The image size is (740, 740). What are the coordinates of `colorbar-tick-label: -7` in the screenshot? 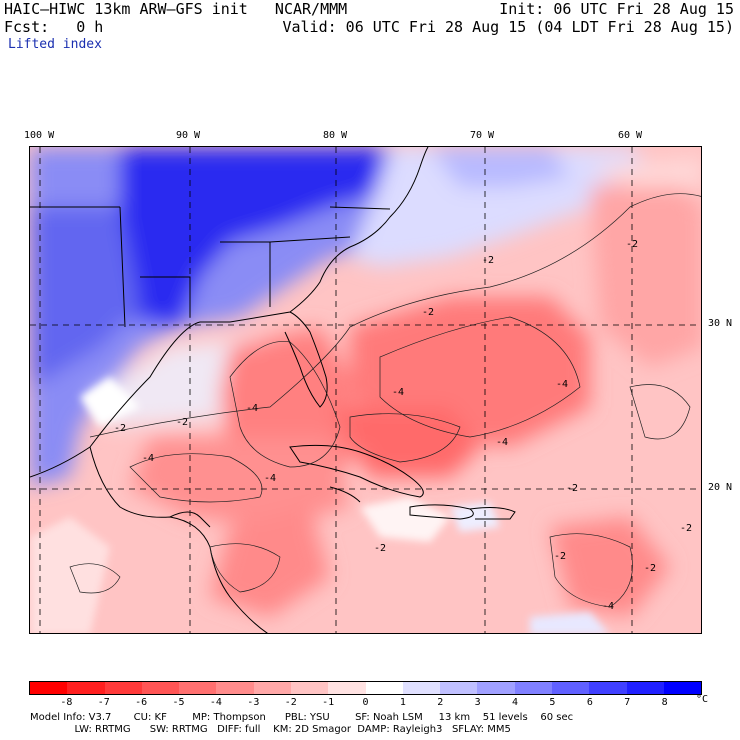 It's located at (103, 702).